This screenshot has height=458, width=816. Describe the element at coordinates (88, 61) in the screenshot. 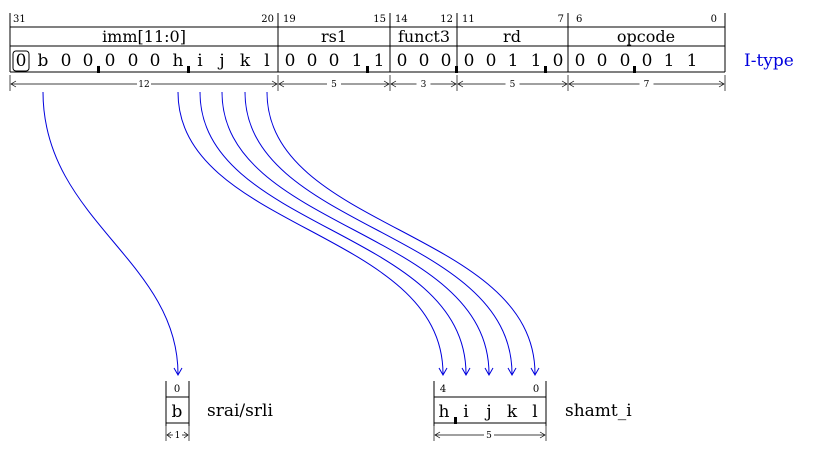

I see `bit-value-3: 0` at that location.